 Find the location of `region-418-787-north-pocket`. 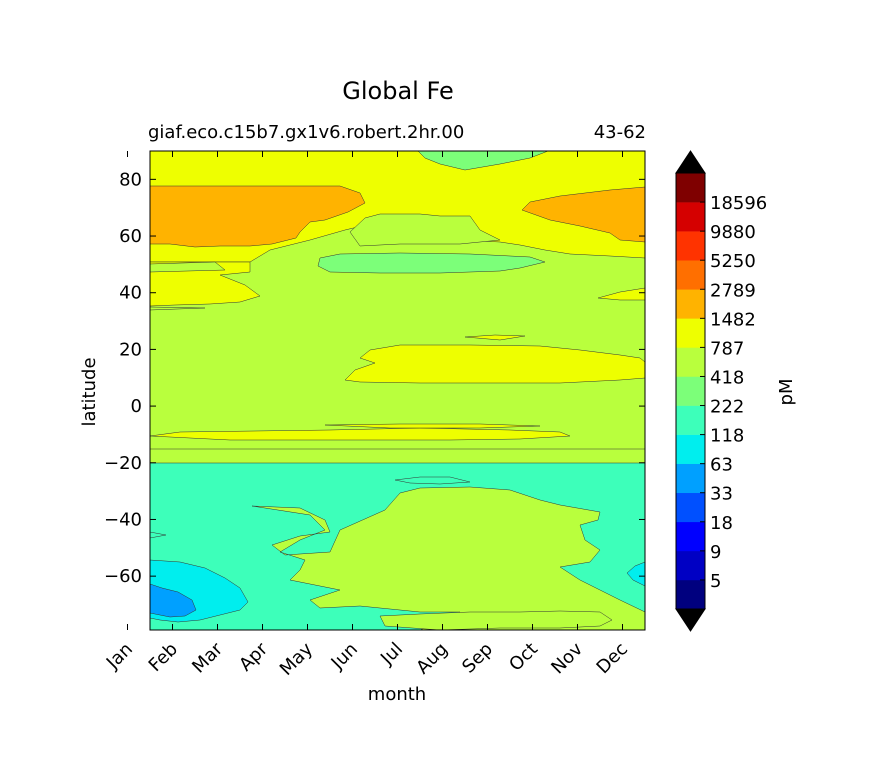

region-418-787-north-pocket is located at coordinates (425, 230).